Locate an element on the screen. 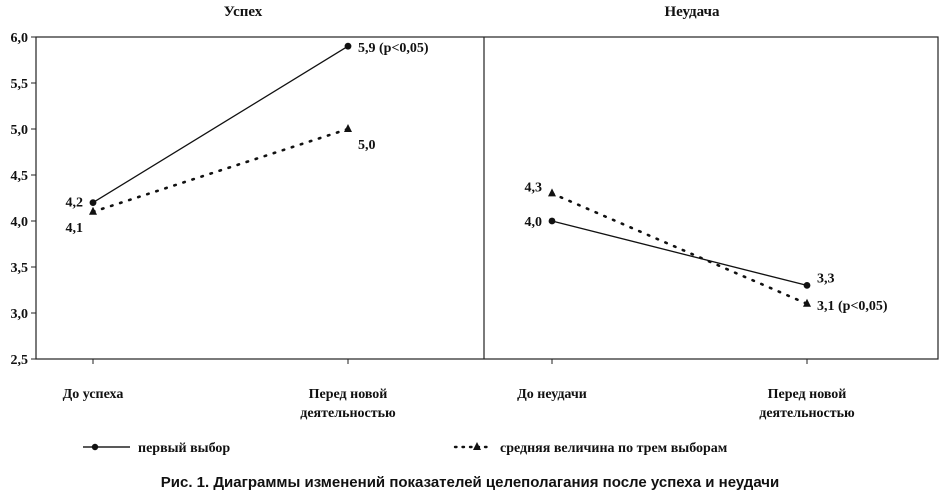 This screenshot has width=940, height=497. data-label: 5,0 is located at coordinates (367, 145).